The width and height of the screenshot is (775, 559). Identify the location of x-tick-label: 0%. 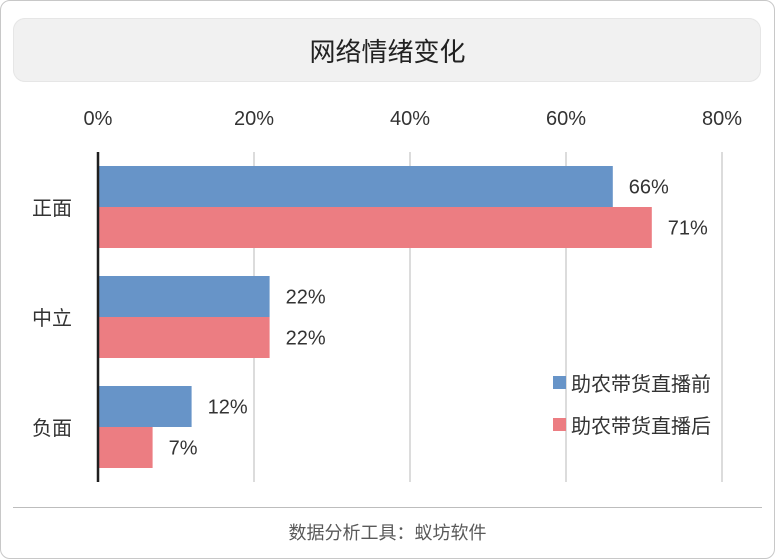
(98, 119).